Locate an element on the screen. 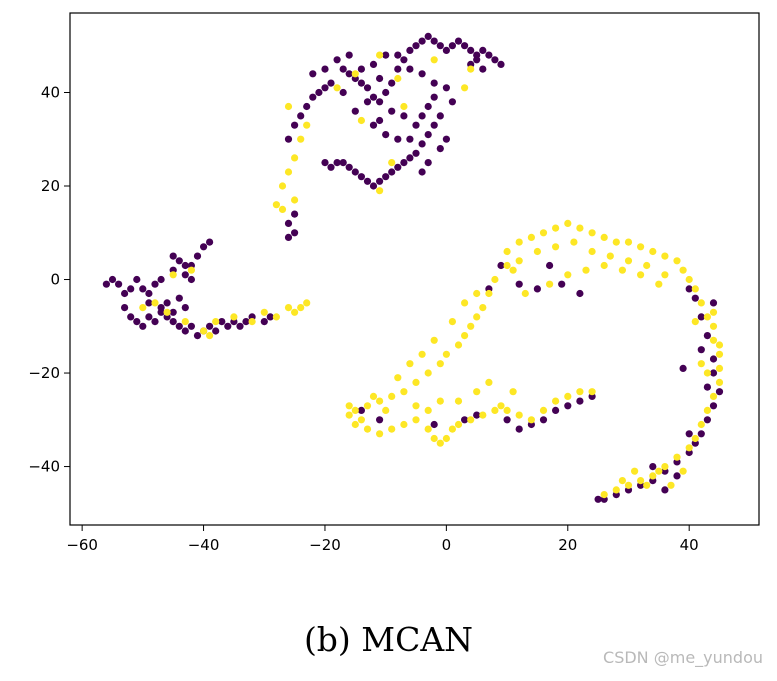 This screenshot has width=777, height=681. x-tick-label: −40 is located at coordinates (204, 545).